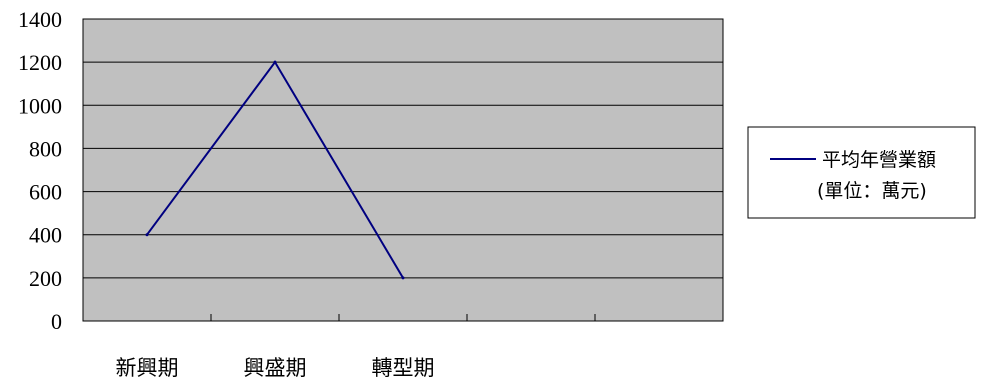 This screenshot has width=984, height=385. I want to click on y-tick-label-1400: 1400, so click(40, 19).